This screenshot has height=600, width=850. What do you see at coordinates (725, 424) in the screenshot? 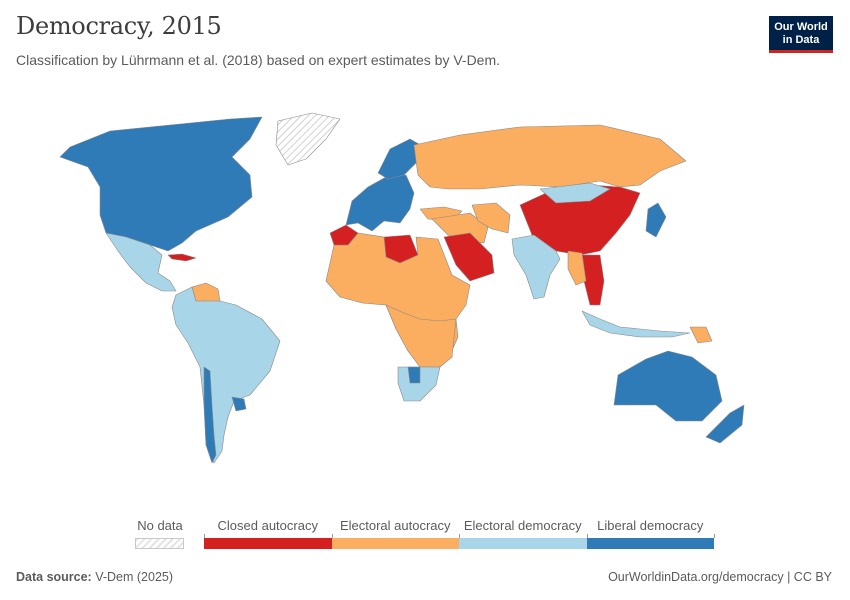
I see `region-new-zealand` at bounding box center [725, 424].